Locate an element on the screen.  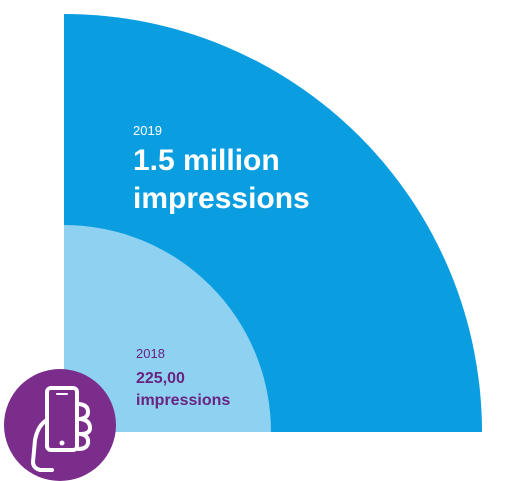
value-label-2018-line1: 225,00 is located at coordinates (160, 378).